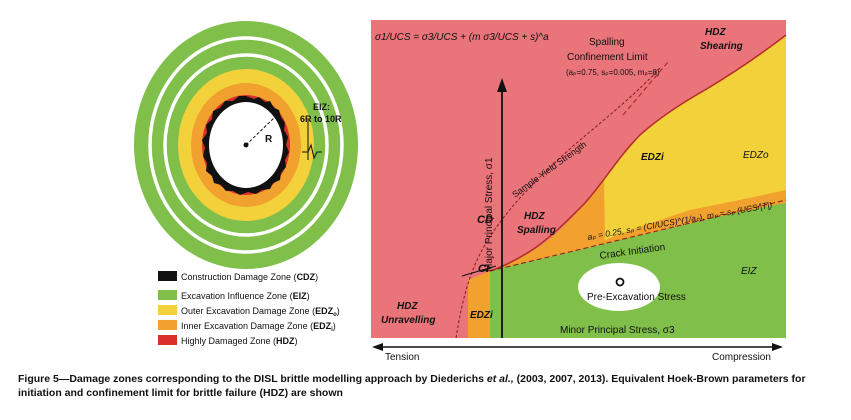 Image resolution: width=851 pixels, height=420 pixels. I want to click on legend-item-cdz: Construction Damage Zone (CDZ), so click(238, 276).